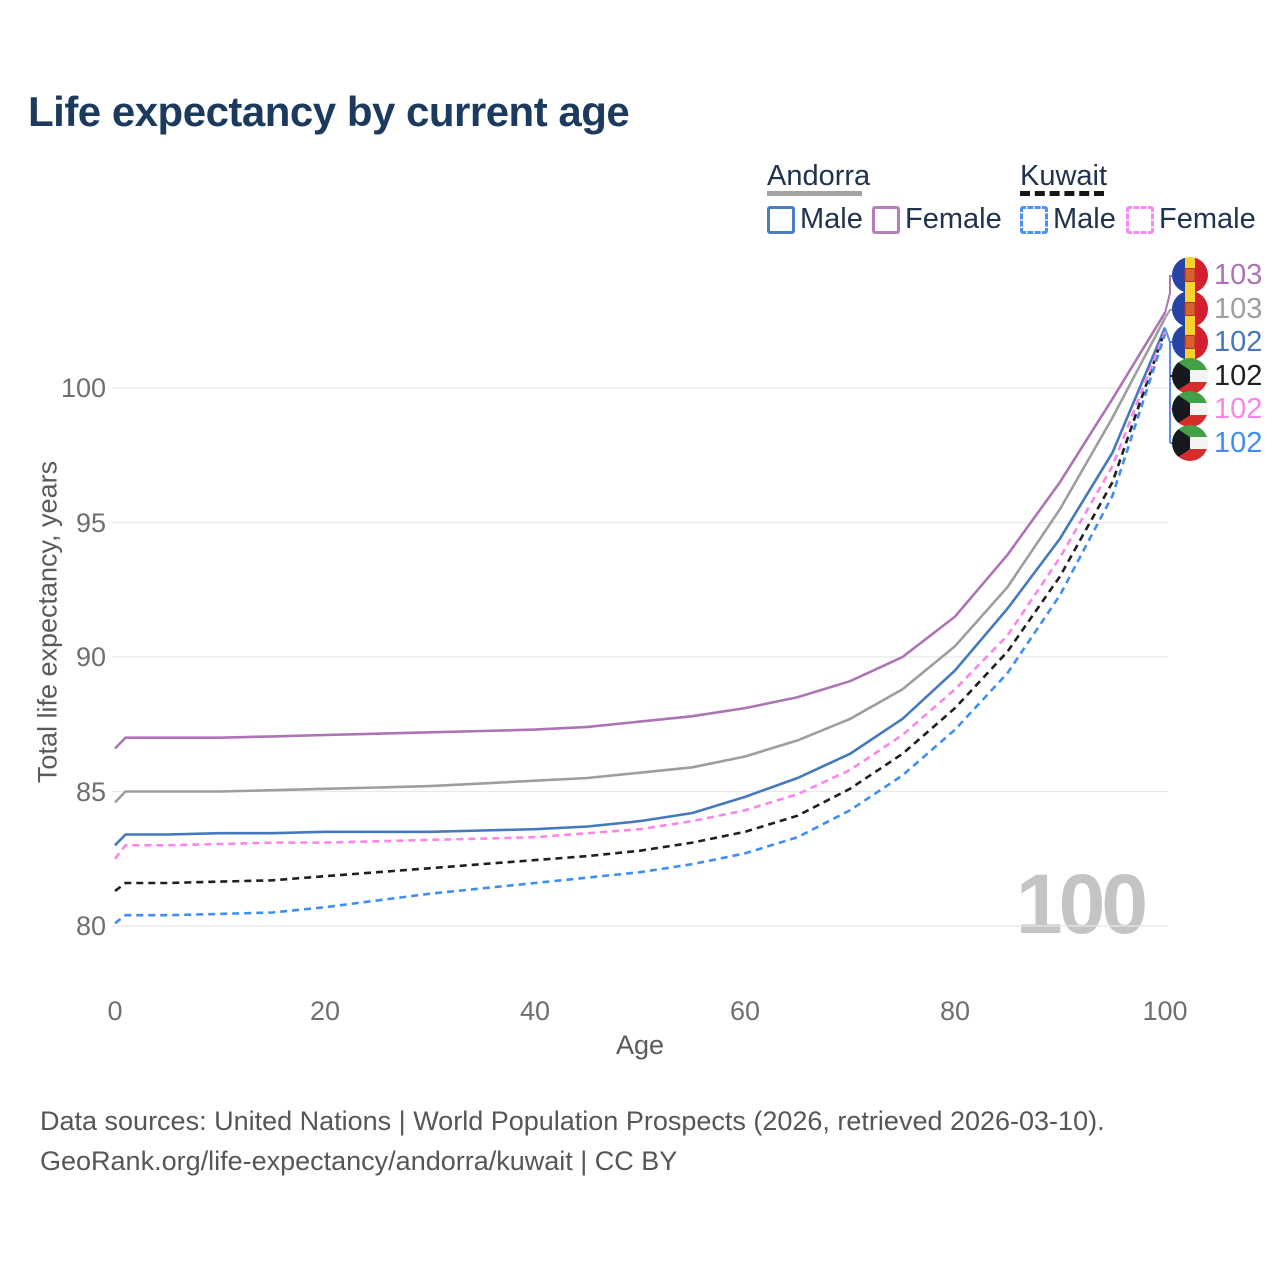  I want to click on legend-item-andorra-female: Female, so click(953, 219).